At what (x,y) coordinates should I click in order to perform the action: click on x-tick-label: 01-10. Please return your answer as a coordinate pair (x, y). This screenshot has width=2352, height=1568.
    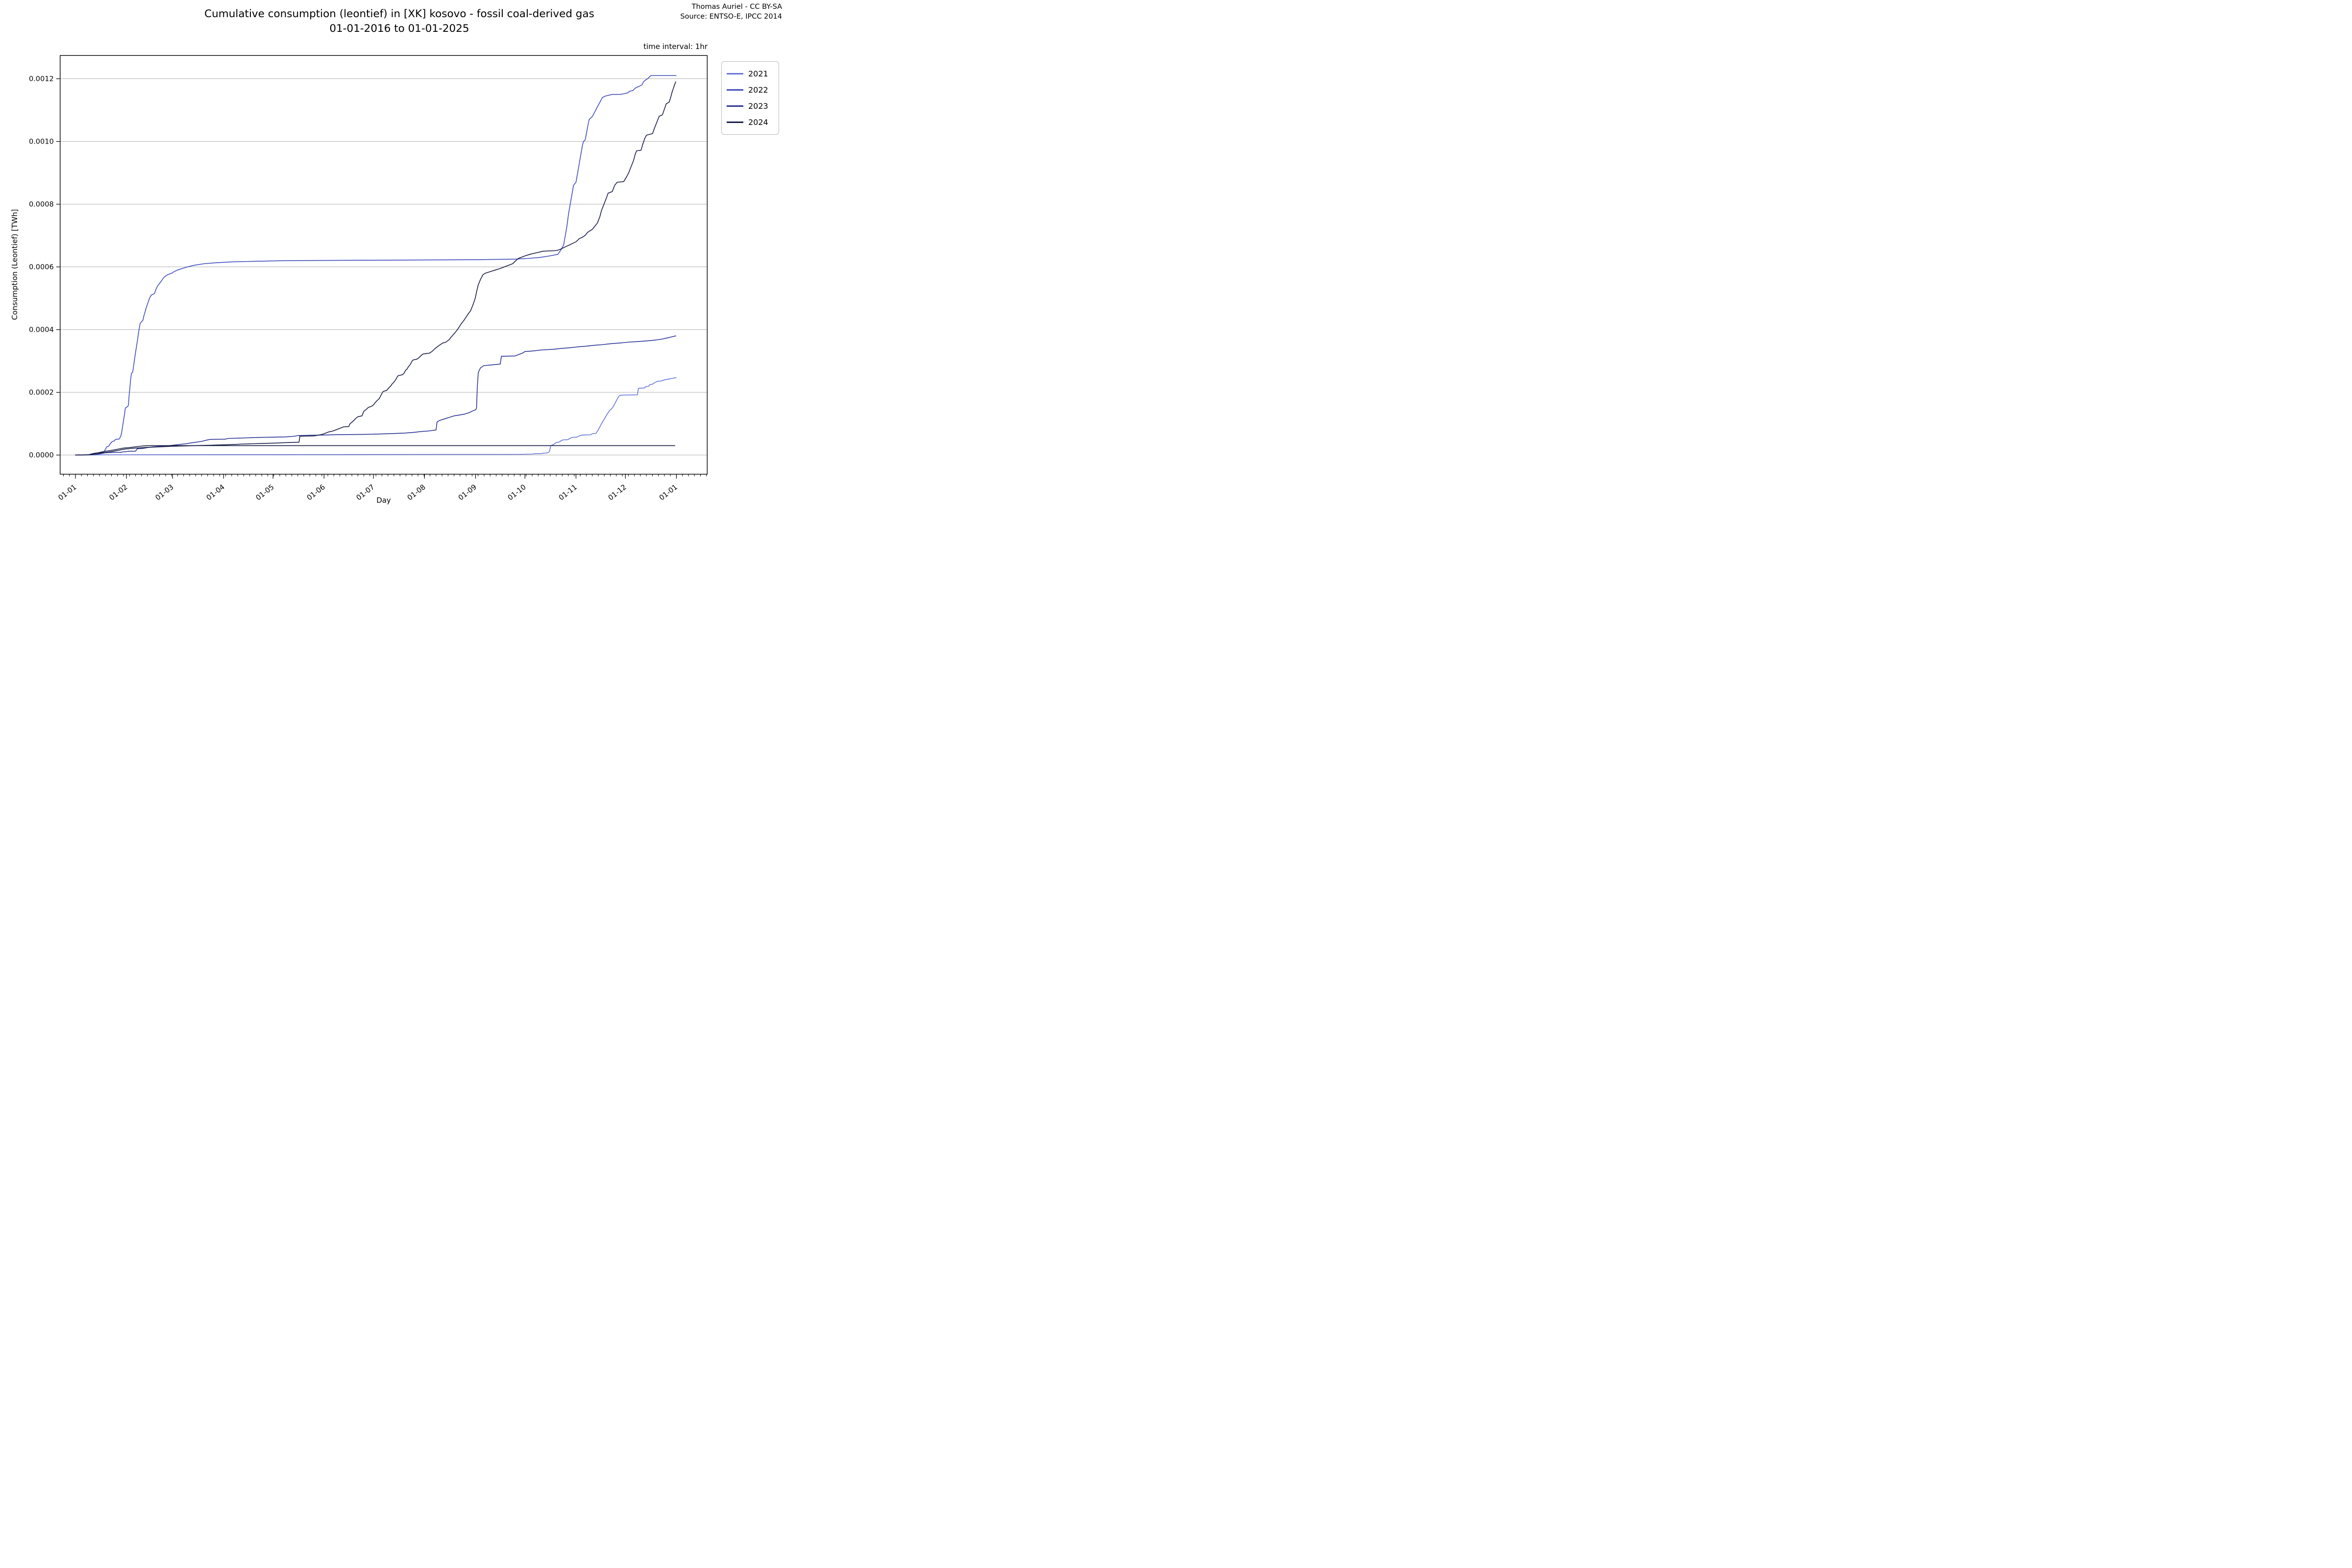
    Looking at the image, I should click on (517, 492).